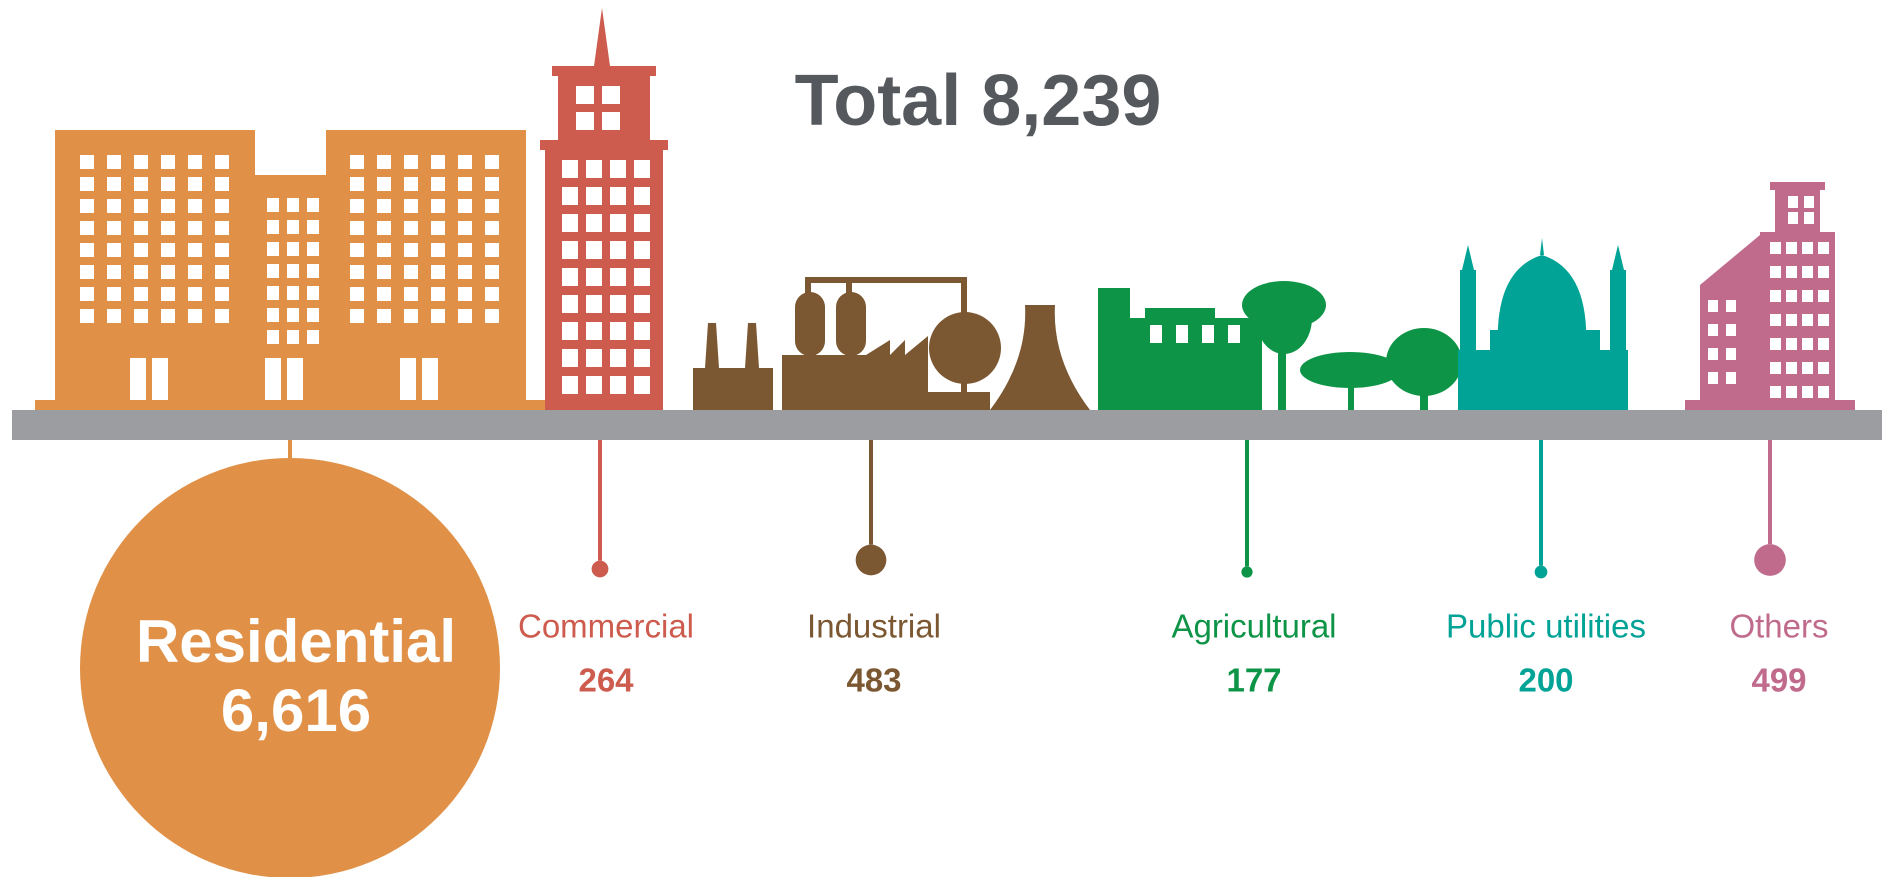  What do you see at coordinates (1778, 680) in the screenshot?
I see `value-label: 499` at bounding box center [1778, 680].